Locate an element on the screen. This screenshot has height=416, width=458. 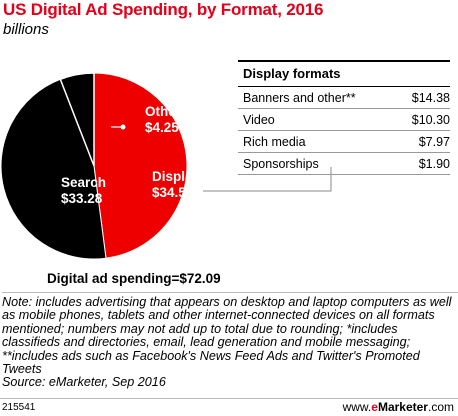
brand-name: Marketer is located at coordinates (402, 407).